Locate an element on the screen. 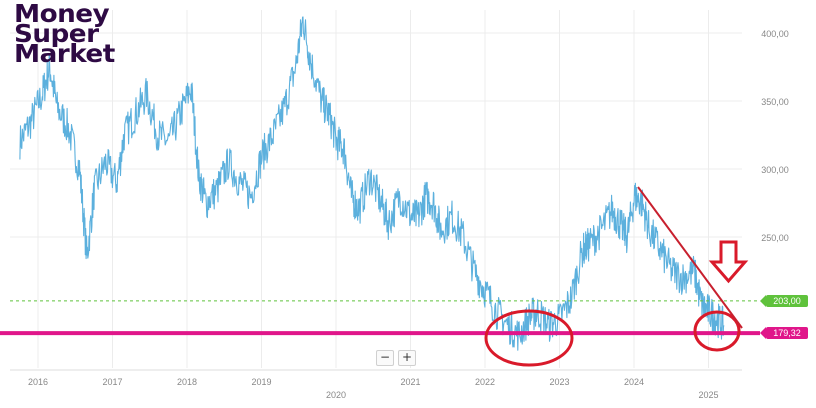 Image resolution: width=816 pixels, height=408 pixels. reference-price-tag: 203,00 is located at coordinates (784, 300).